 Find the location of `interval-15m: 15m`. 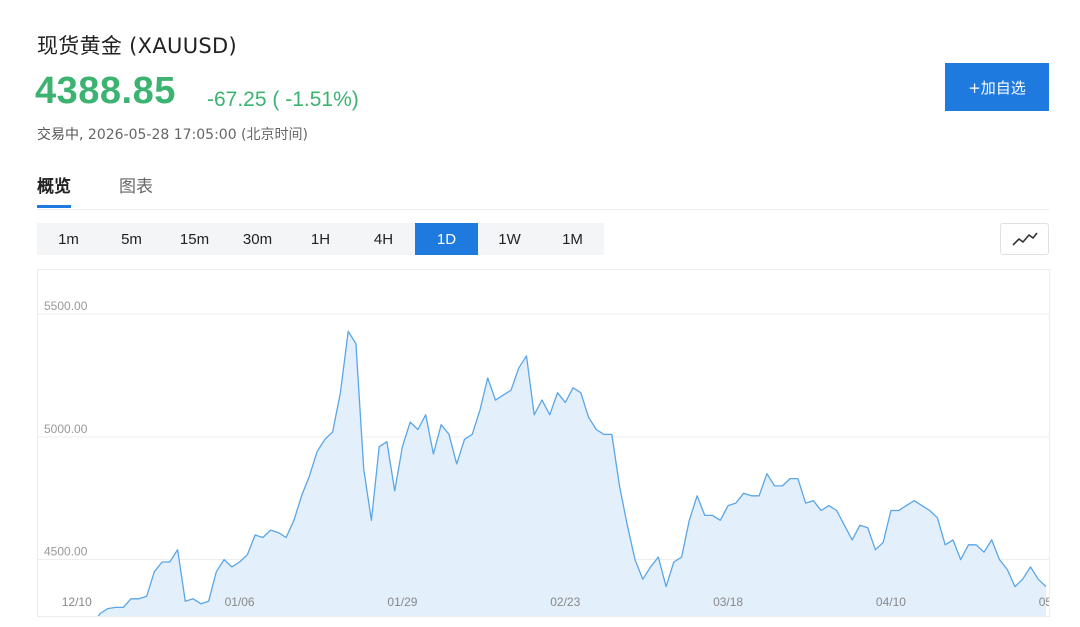

interval-15m: 15m is located at coordinates (194, 239).